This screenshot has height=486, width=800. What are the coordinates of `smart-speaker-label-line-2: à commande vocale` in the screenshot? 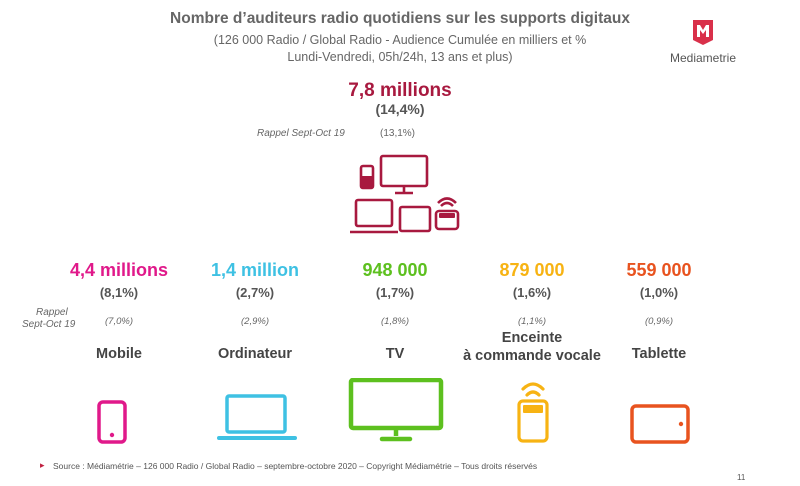 It's located at (532, 356).